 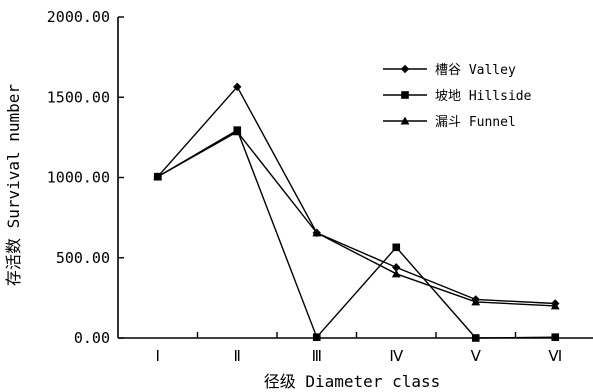 What do you see at coordinates (83, 258) in the screenshot?
I see `y-tick-label: 500.00` at bounding box center [83, 258].